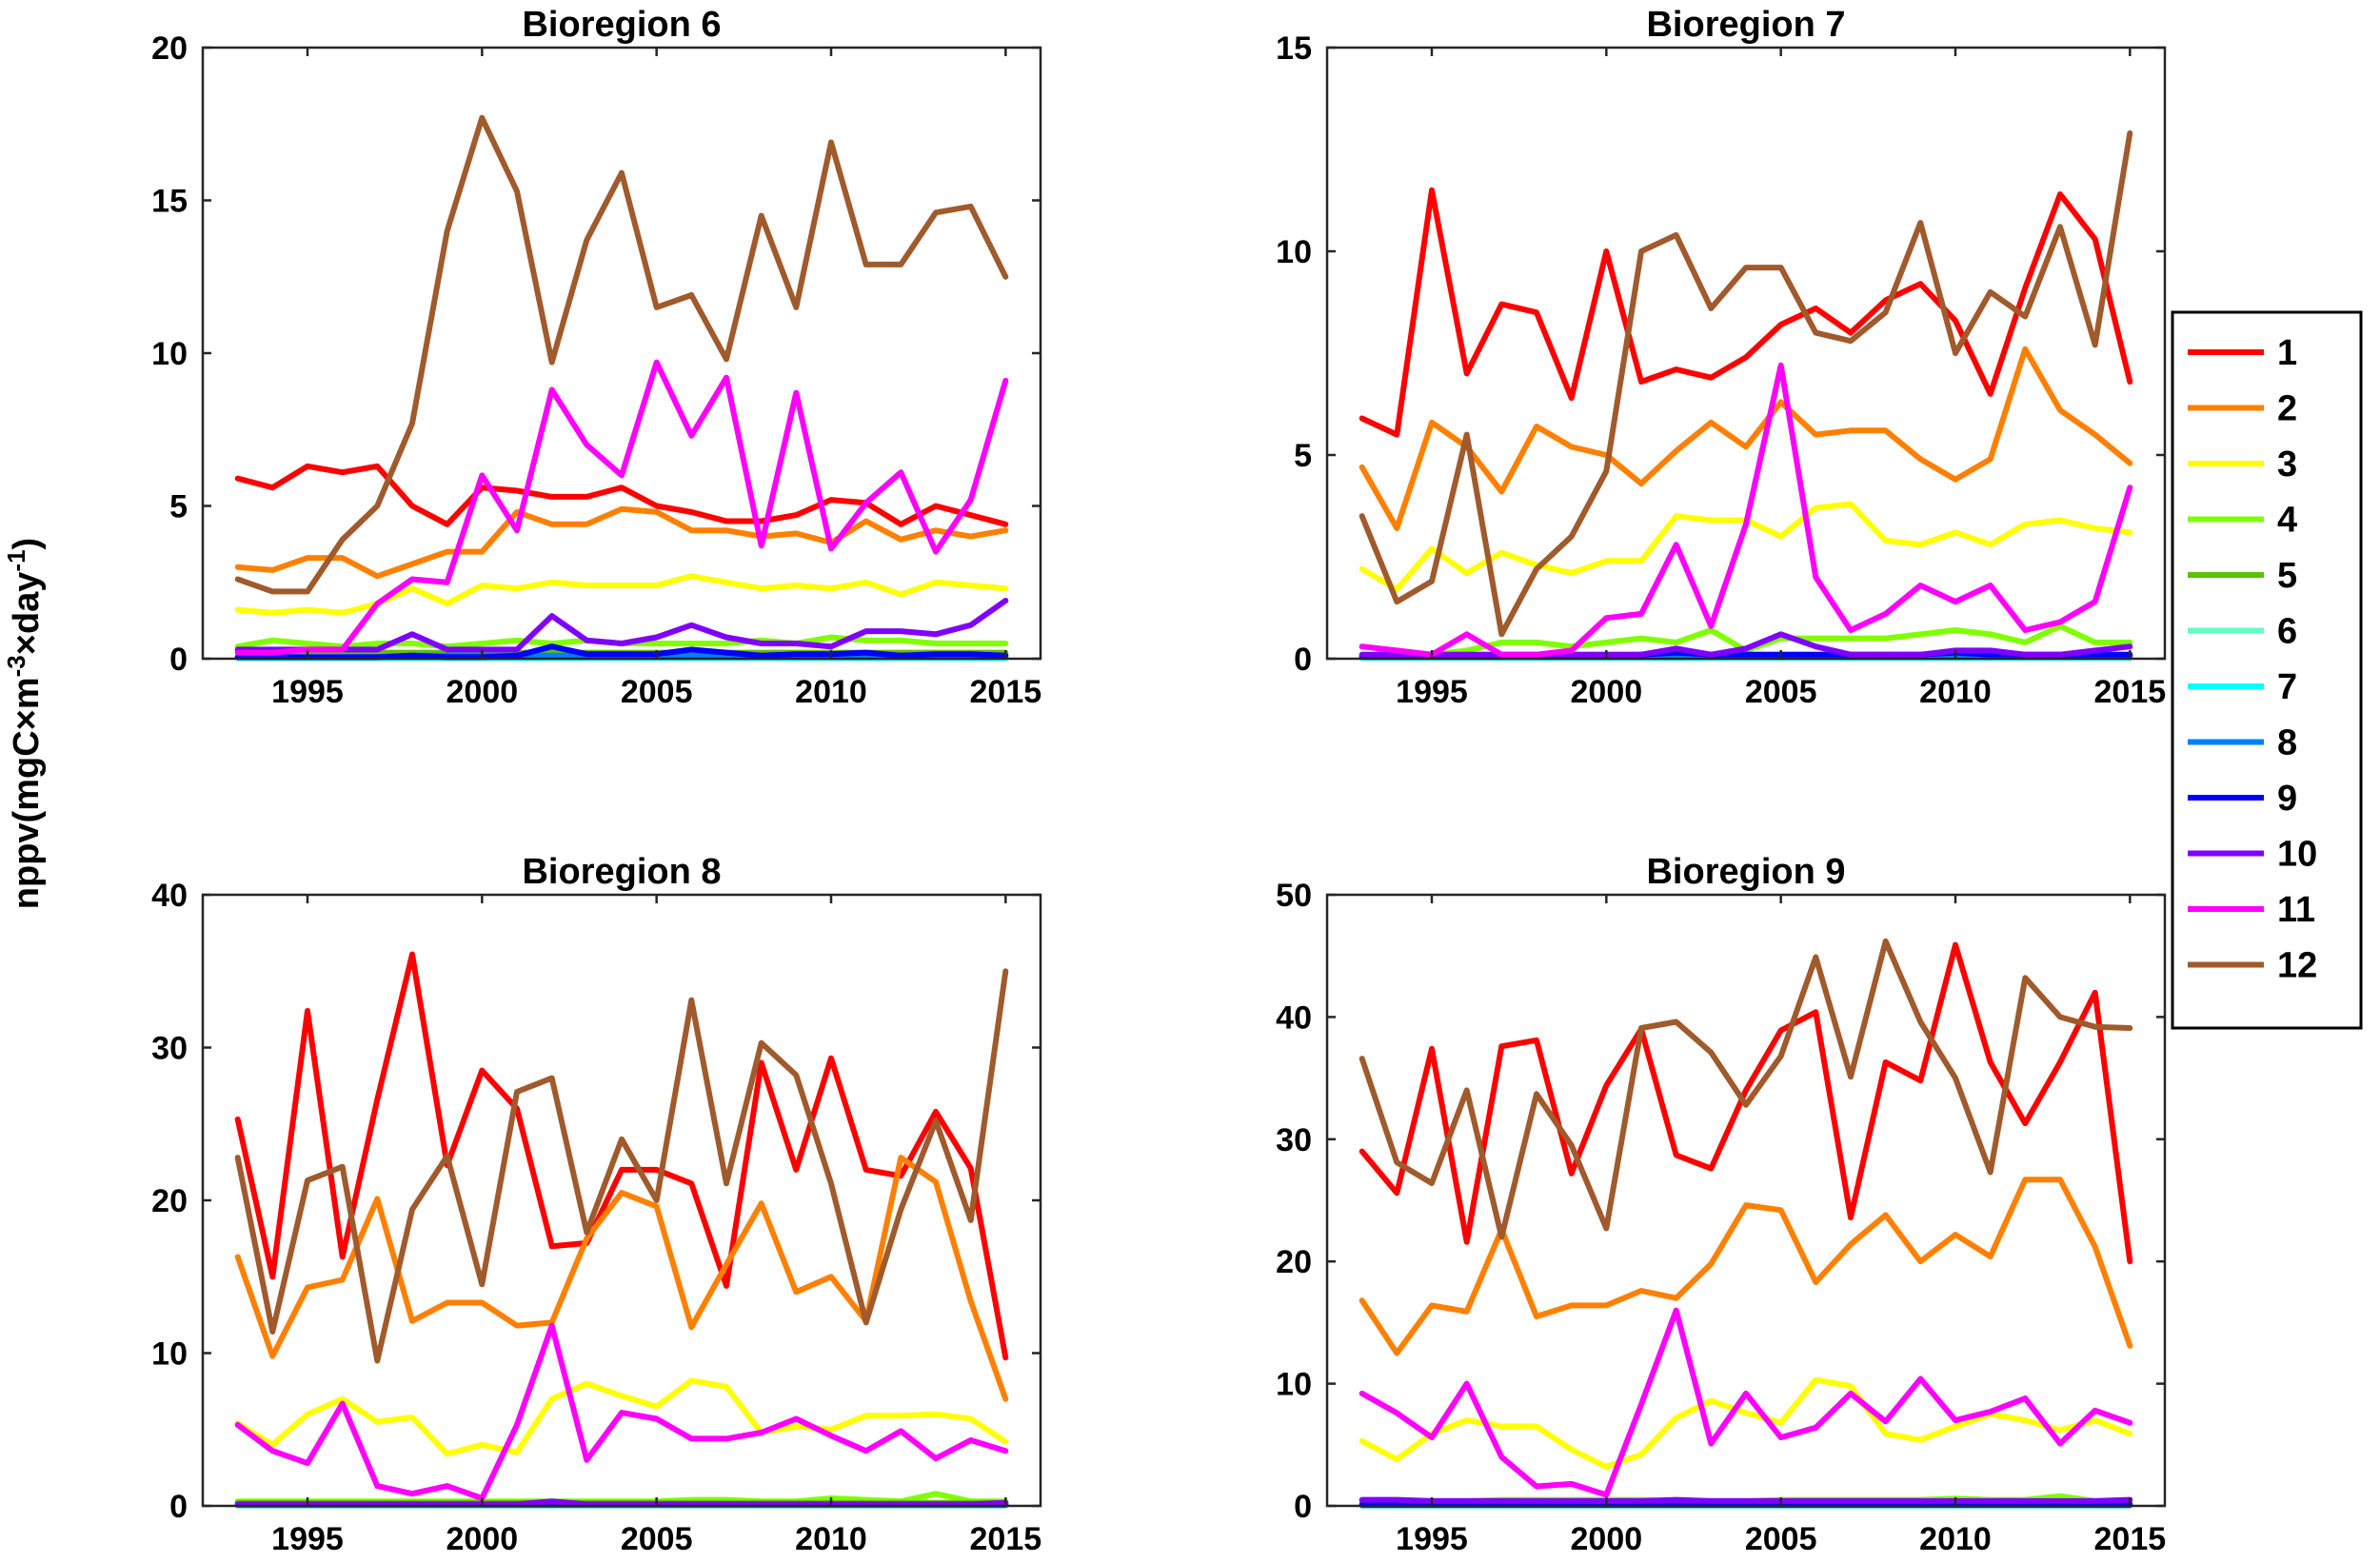 Image resolution: width=2380 pixels, height=1563 pixels. What do you see at coordinates (2242, 687) in the screenshot?
I see `legend-item-7: 7` at bounding box center [2242, 687].